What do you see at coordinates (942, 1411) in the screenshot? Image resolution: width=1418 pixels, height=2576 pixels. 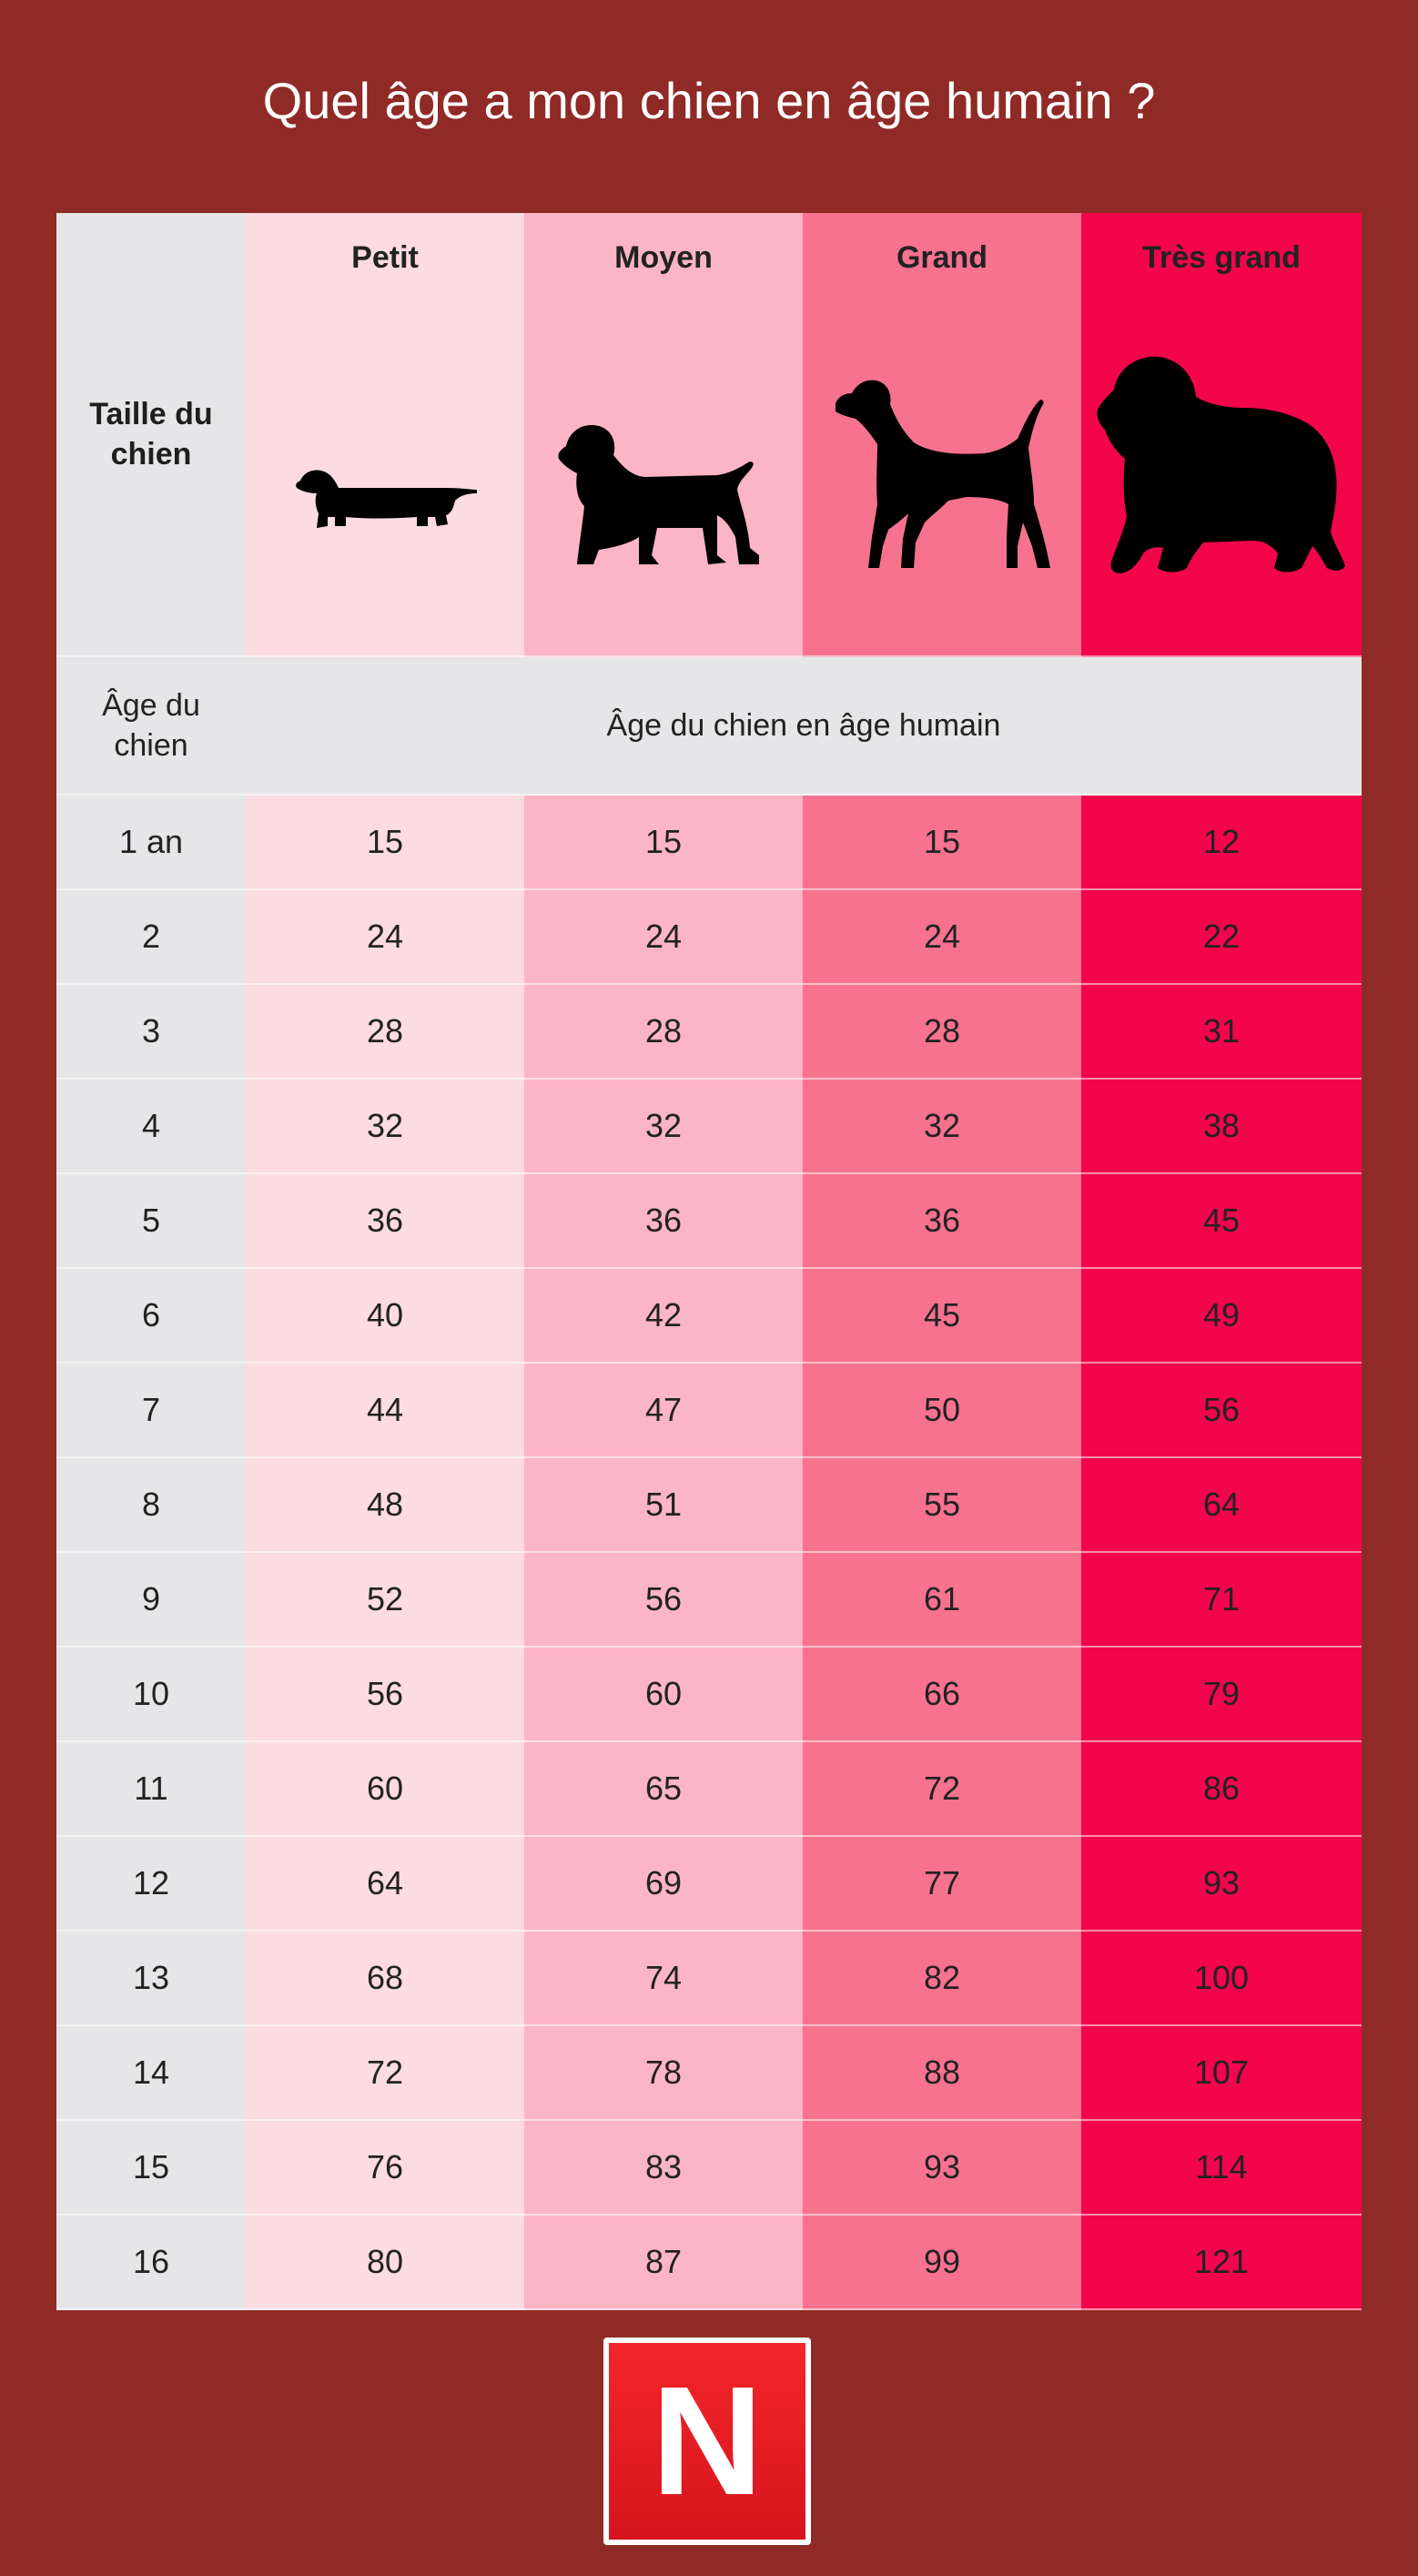 I see `cell-grand: 50` at bounding box center [942, 1411].